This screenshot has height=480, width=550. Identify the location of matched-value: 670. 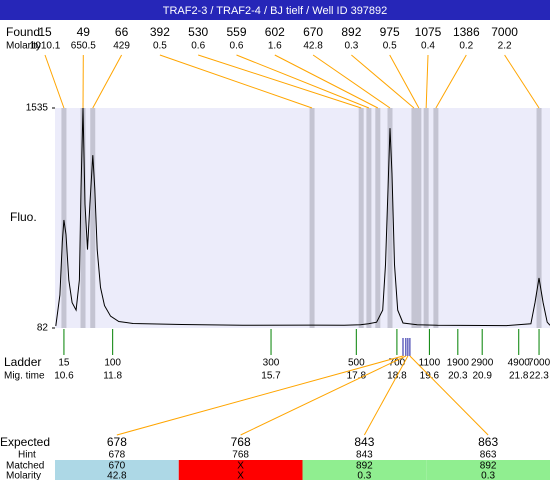
(117, 466).